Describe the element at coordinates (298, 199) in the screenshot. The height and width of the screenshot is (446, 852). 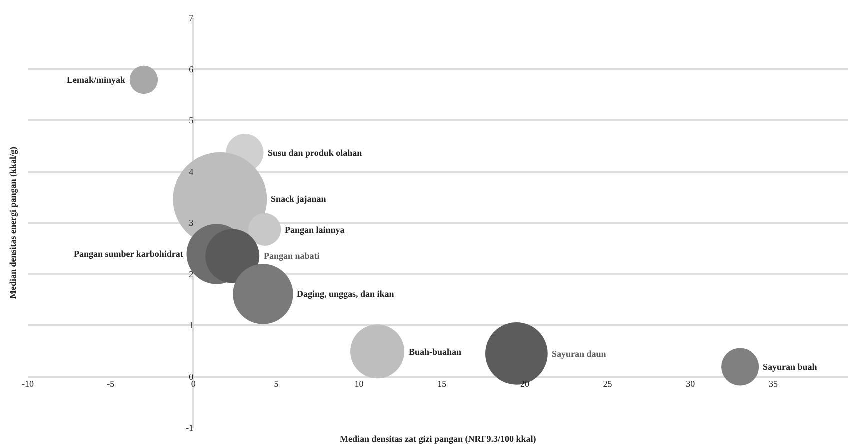
I see `series-label: Snack jajanan` at that location.